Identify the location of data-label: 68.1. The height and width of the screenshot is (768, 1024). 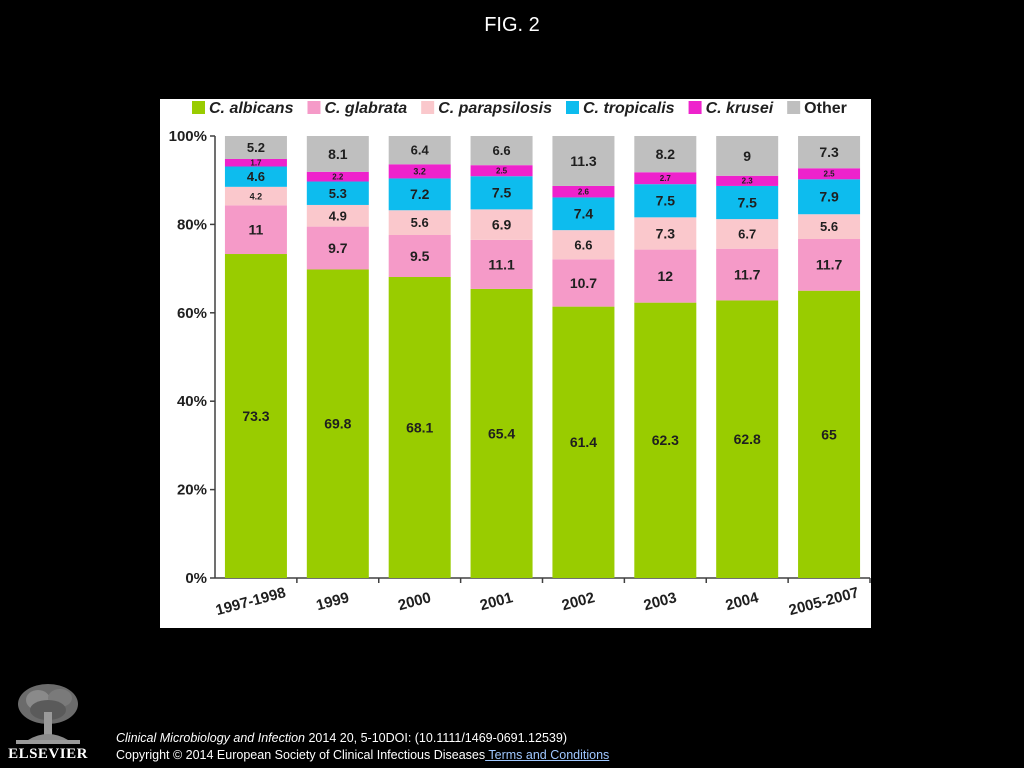
(419, 427).